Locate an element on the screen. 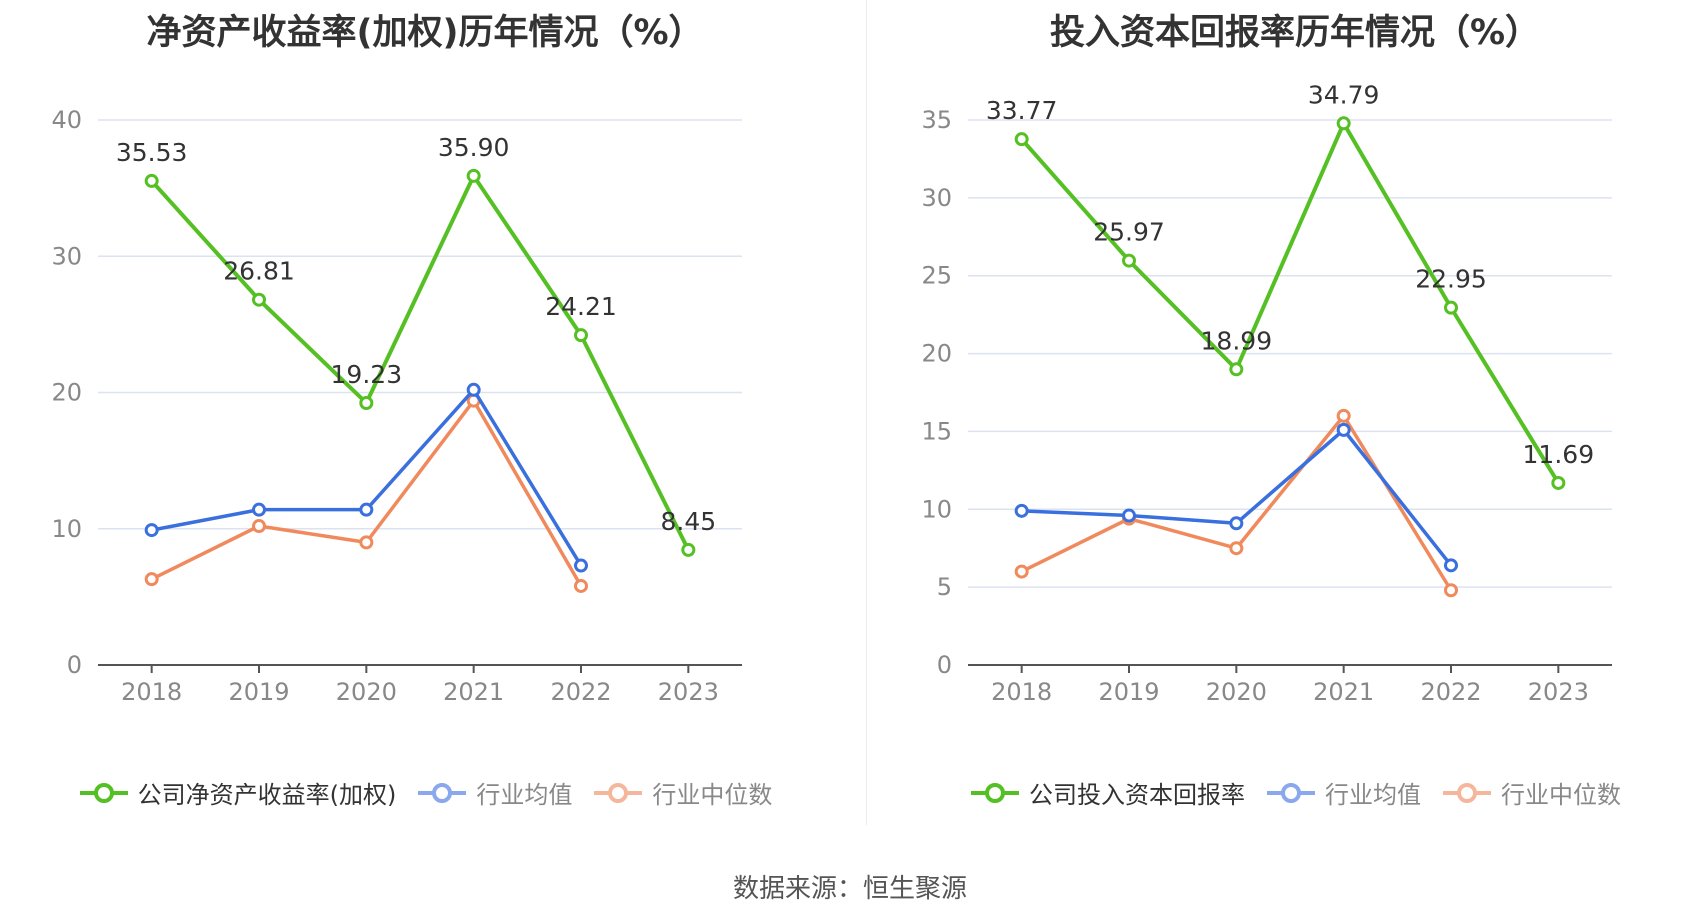 This screenshot has width=1700, height=918. data-label: 8.45 is located at coordinates (688, 521).